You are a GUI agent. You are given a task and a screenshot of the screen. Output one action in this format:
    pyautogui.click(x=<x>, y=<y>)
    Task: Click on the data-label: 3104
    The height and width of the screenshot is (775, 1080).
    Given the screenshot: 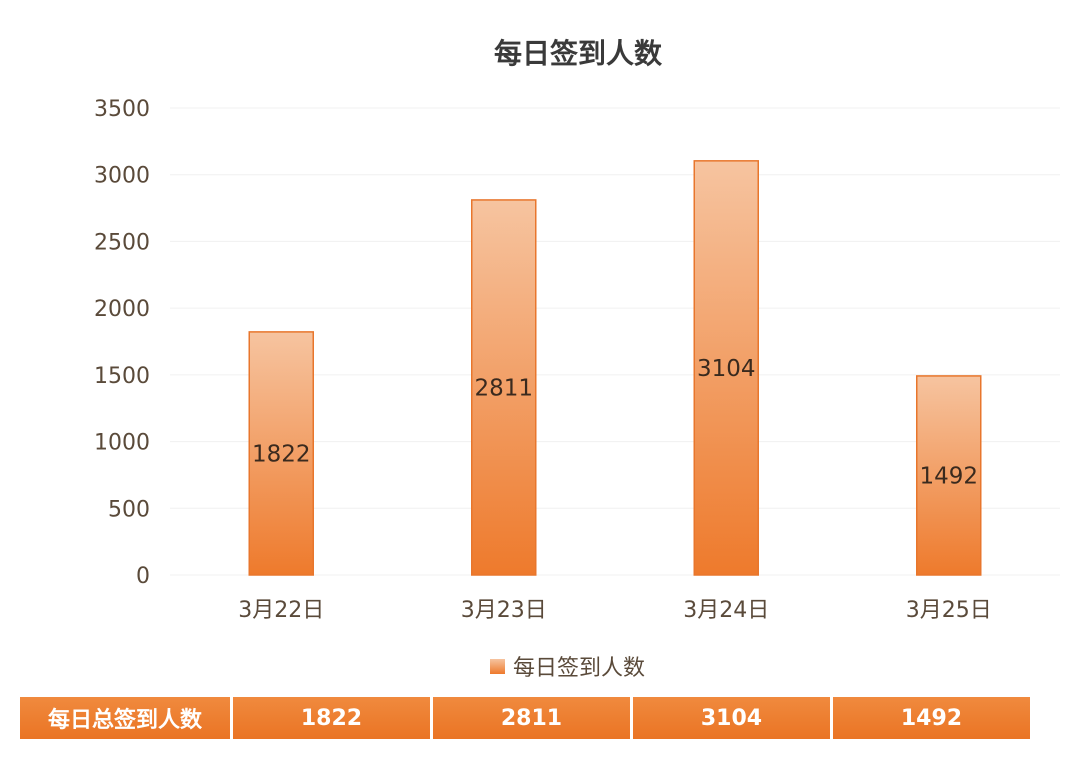 What is the action you would take?
    pyautogui.click(x=726, y=369)
    